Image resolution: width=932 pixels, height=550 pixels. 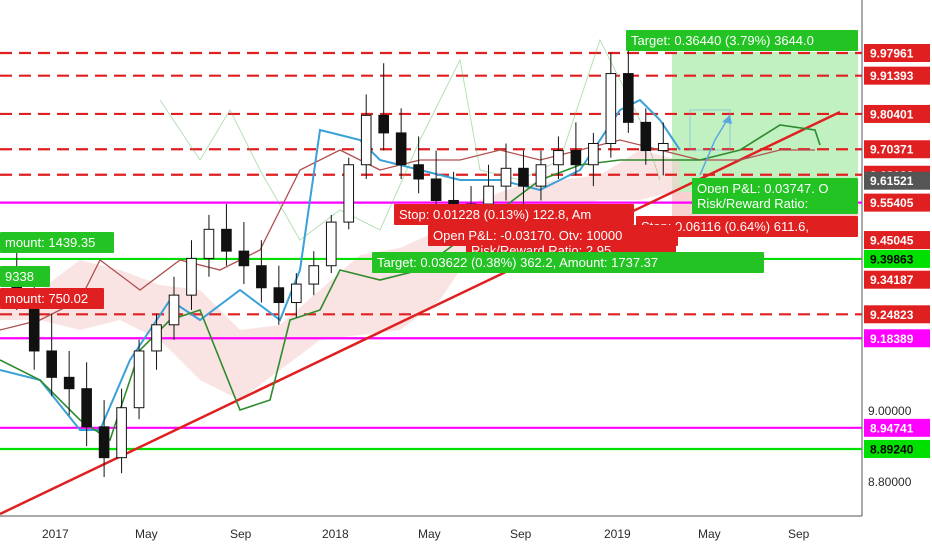 What do you see at coordinates (892, 339) in the screenshot?
I see `price-tag-text: 9.18389` at bounding box center [892, 339].